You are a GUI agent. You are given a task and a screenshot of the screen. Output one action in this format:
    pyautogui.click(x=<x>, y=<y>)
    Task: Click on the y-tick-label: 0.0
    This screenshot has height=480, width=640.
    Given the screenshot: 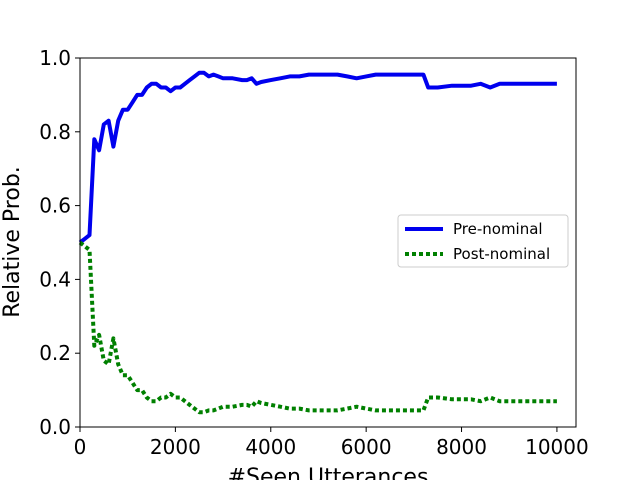 What is the action you would take?
    pyautogui.click(x=55, y=427)
    